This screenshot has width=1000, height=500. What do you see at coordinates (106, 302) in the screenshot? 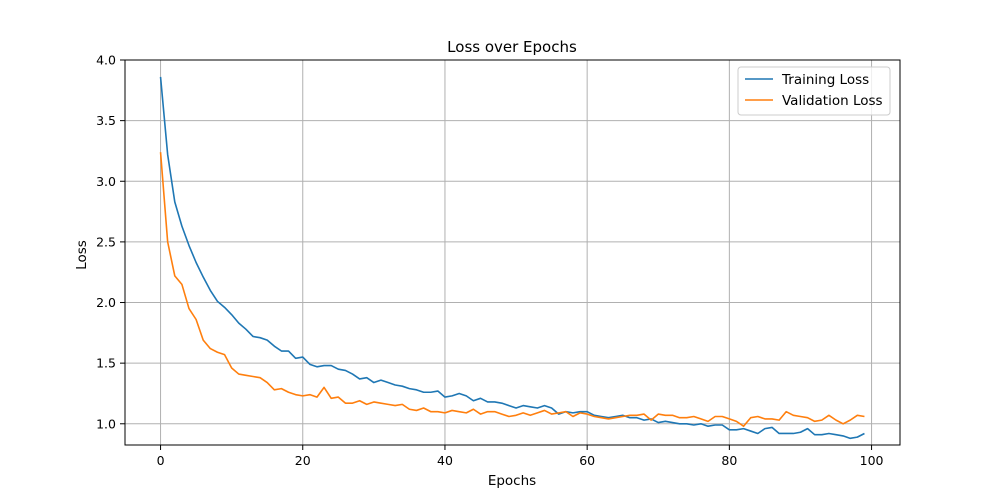
I see `y-tick-label: 2.0` at bounding box center [106, 302].